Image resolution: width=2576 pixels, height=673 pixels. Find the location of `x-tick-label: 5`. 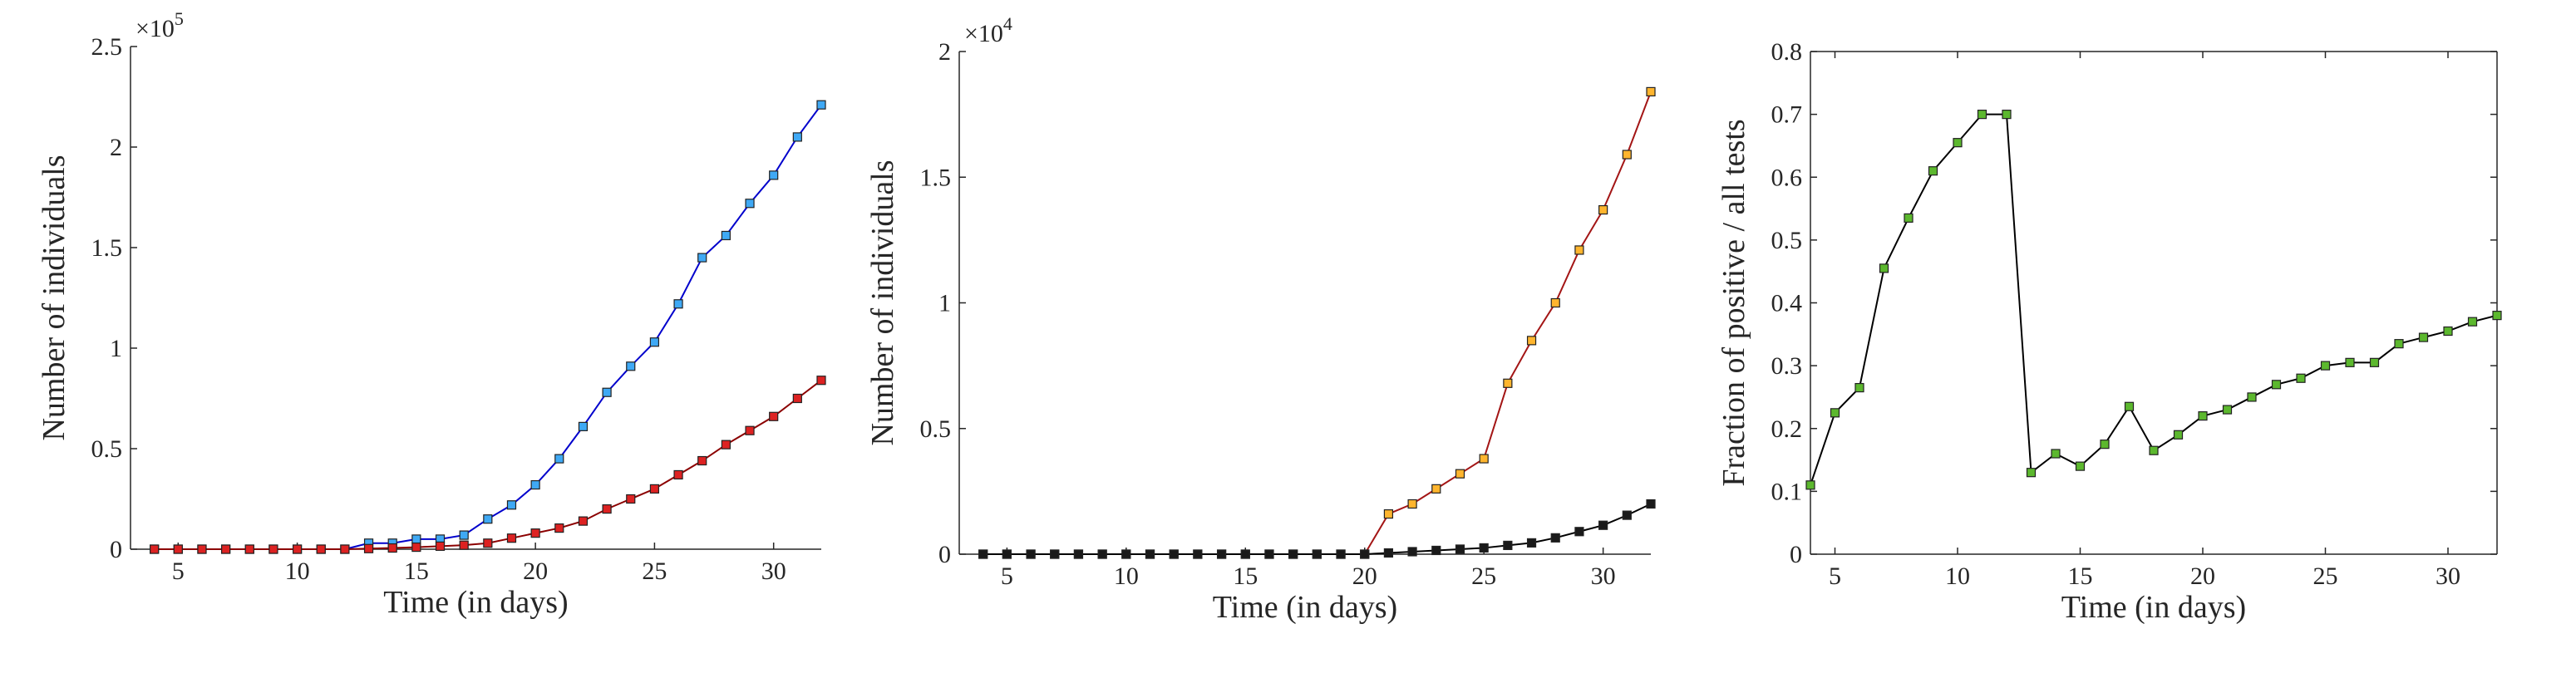

x-tick-label: 5 is located at coordinates (178, 571).